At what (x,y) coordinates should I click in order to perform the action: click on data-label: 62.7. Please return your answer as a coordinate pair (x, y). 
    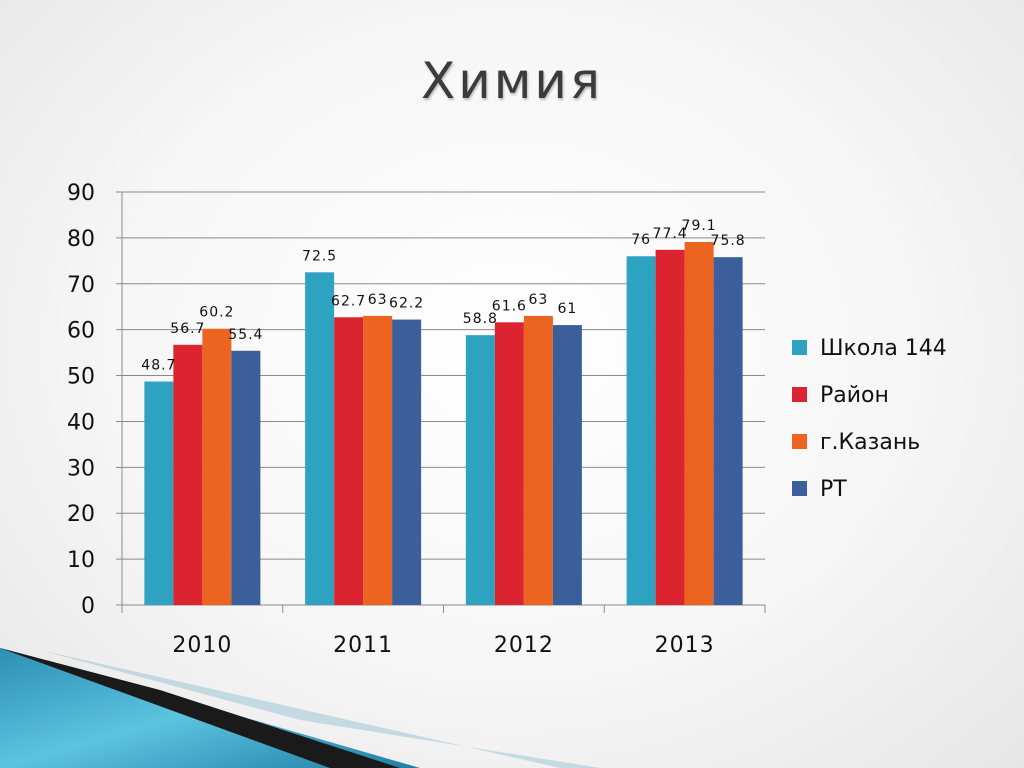
    Looking at the image, I should click on (348, 301).